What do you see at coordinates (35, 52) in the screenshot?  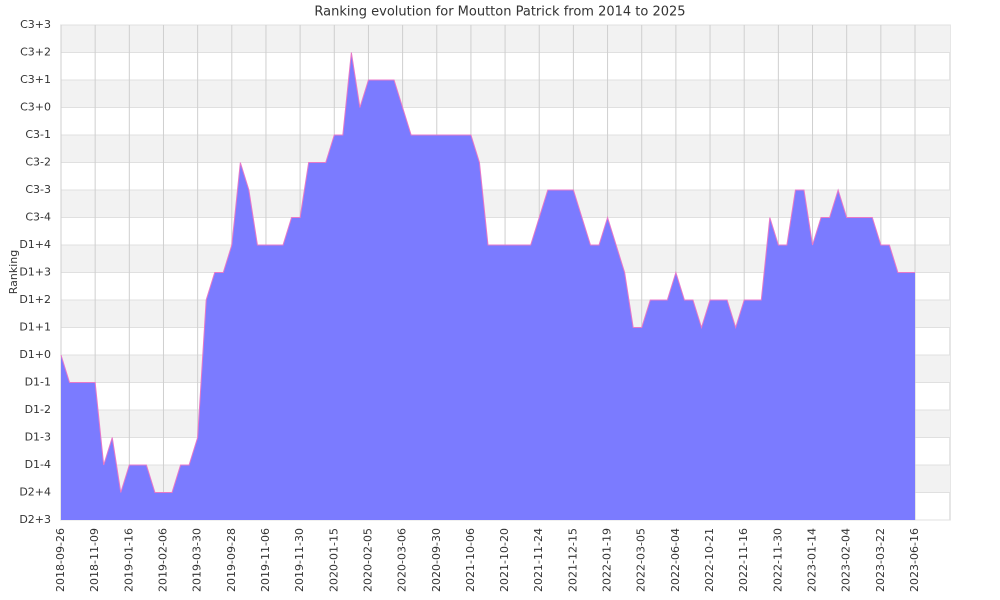 I see `y-tick-label: C3+2` at bounding box center [35, 52].